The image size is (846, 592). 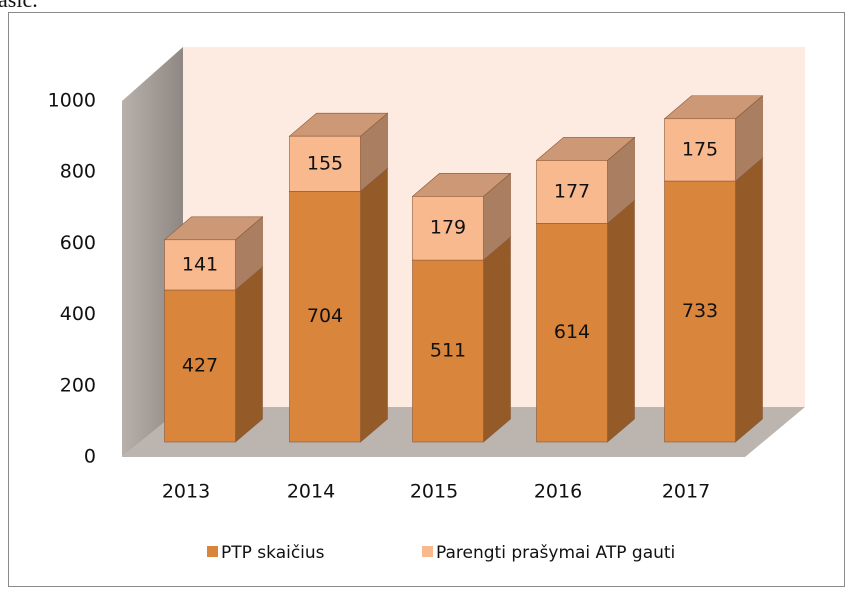 What do you see at coordinates (555, 553) in the screenshot?
I see `legend-label: Parengti prašymai ATP gauti` at bounding box center [555, 553].